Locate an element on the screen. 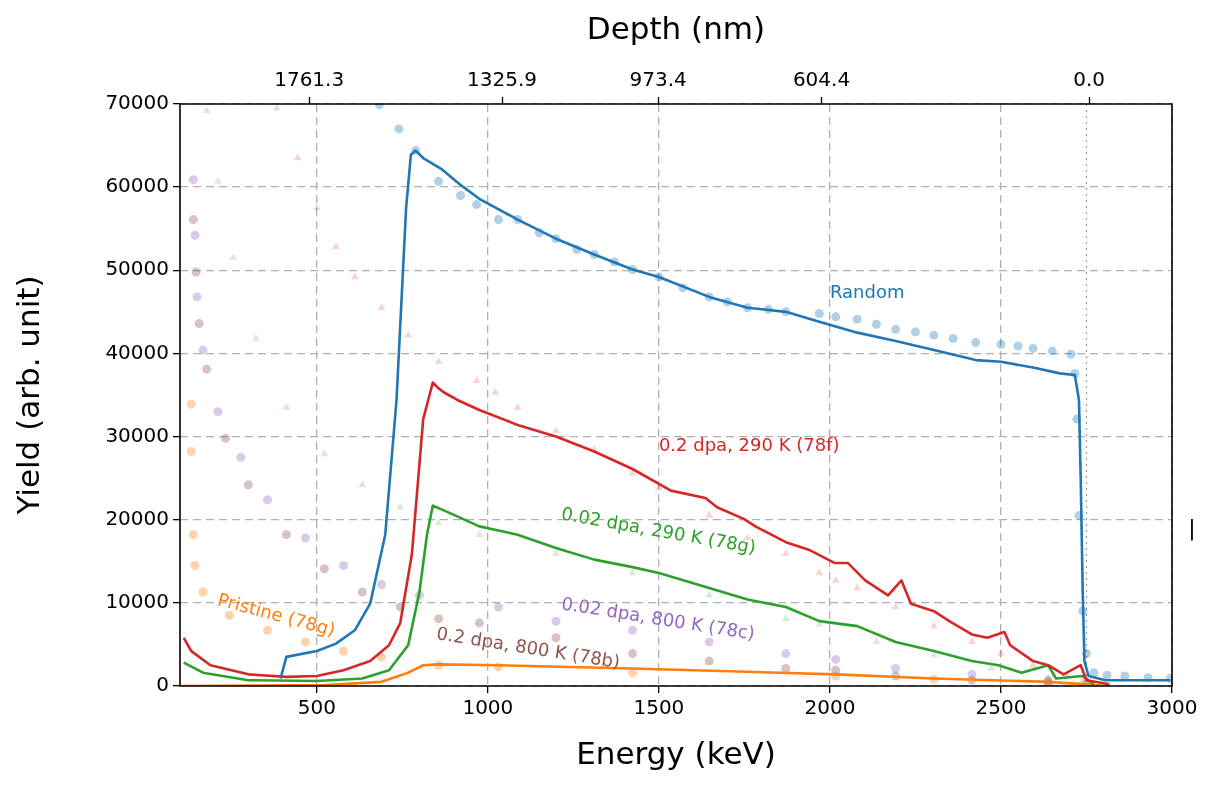  x-axis-title: Energy (keV) is located at coordinates (676, 753).